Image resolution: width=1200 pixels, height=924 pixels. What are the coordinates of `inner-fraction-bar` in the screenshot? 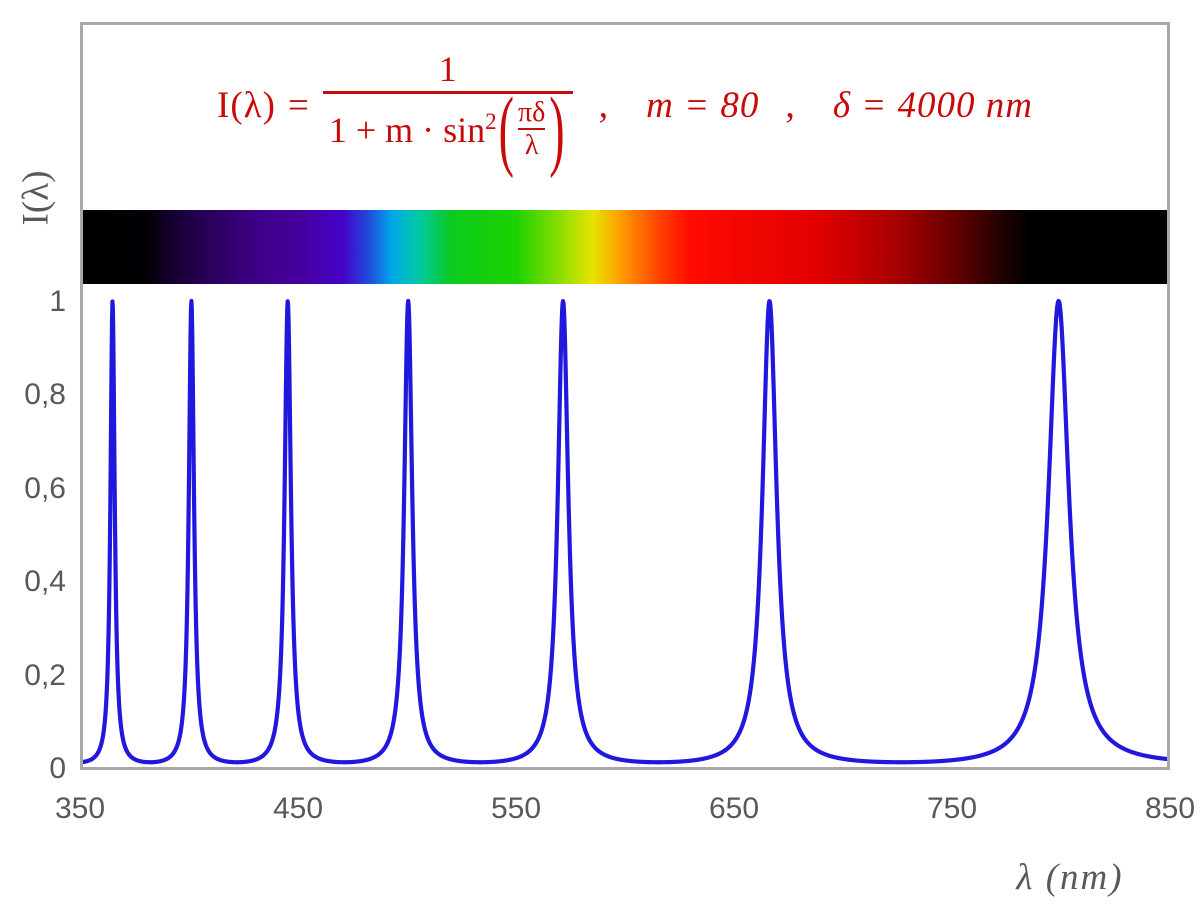 It's located at (531, 128).